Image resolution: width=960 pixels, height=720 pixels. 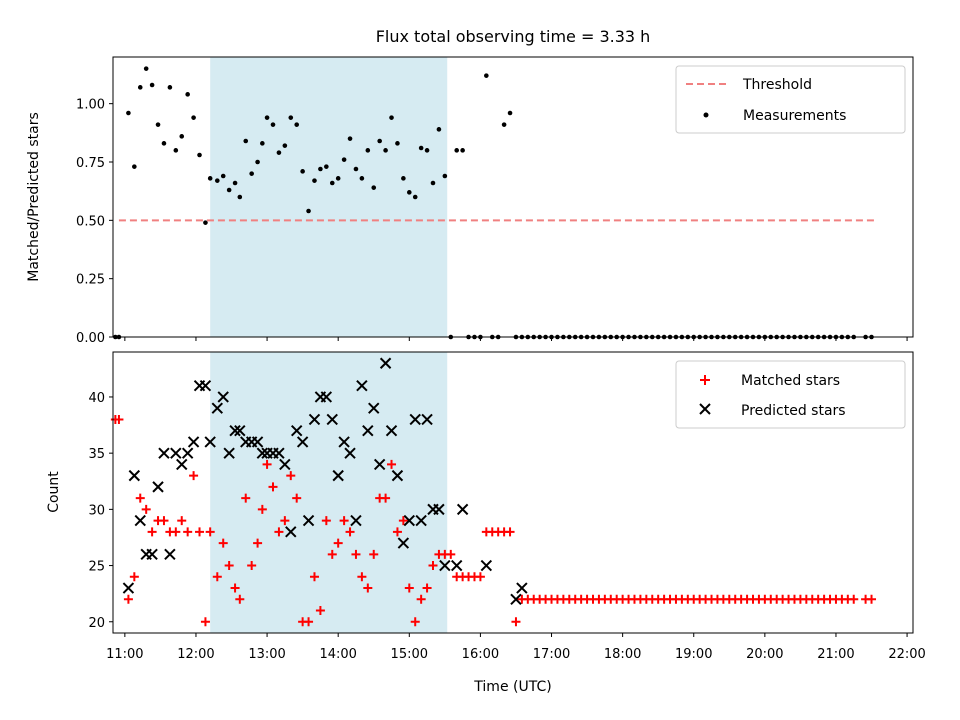 What do you see at coordinates (764, 654) in the screenshot?
I see `x-tick-label: 20:00` at bounding box center [764, 654].